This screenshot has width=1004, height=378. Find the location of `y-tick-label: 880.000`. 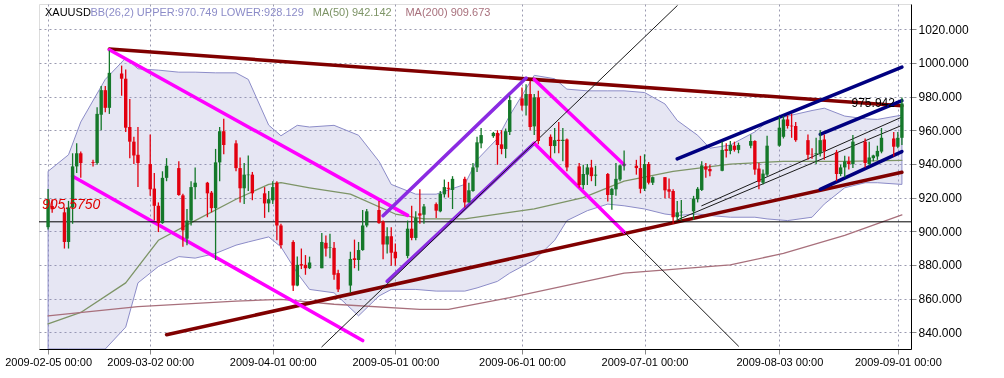

y-tick-label: 880.000 is located at coordinates (940, 265).